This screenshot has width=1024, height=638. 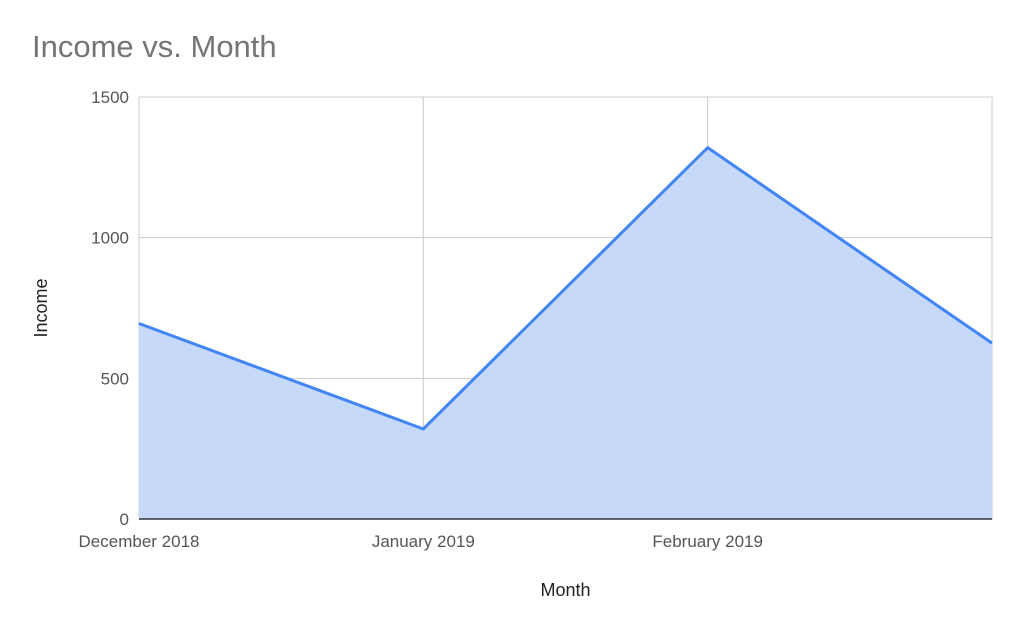 I want to click on x-tick-labels: December 2018 January 2019 February 2019, so click(x=421, y=541).